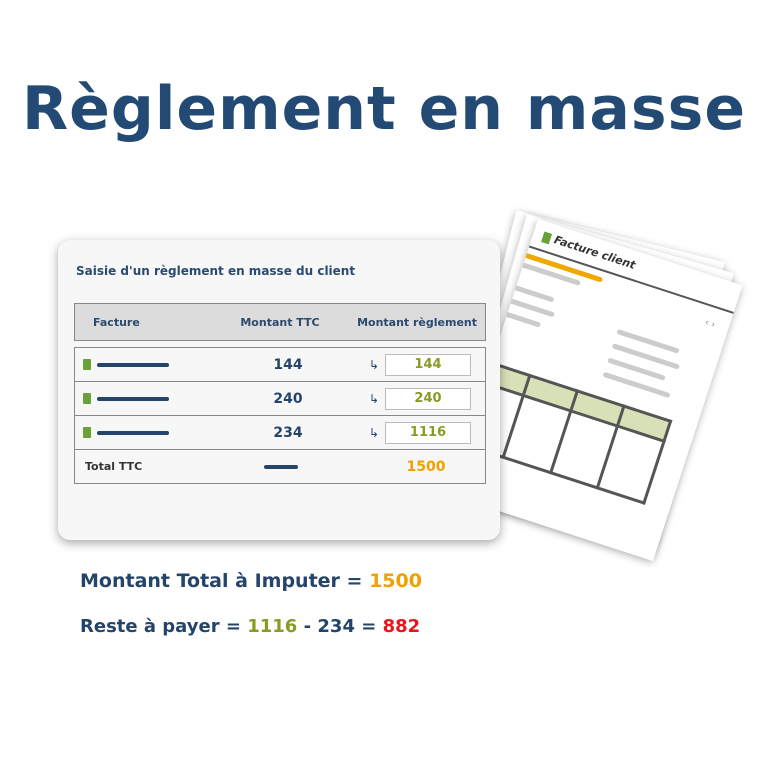 Image resolution: width=768 pixels, height=768 pixels. What do you see at coordinates (417, 322) in the screenshot?
I see `header-montant-reglement: Montant règlement` at bounding box center [417, 322].